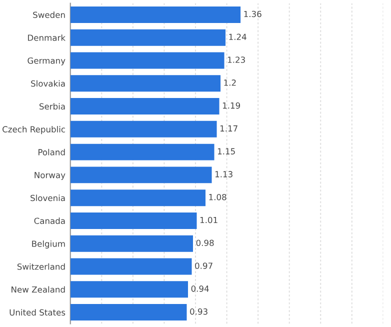  I want to click on data-label: 0.93, so click(199, 311).